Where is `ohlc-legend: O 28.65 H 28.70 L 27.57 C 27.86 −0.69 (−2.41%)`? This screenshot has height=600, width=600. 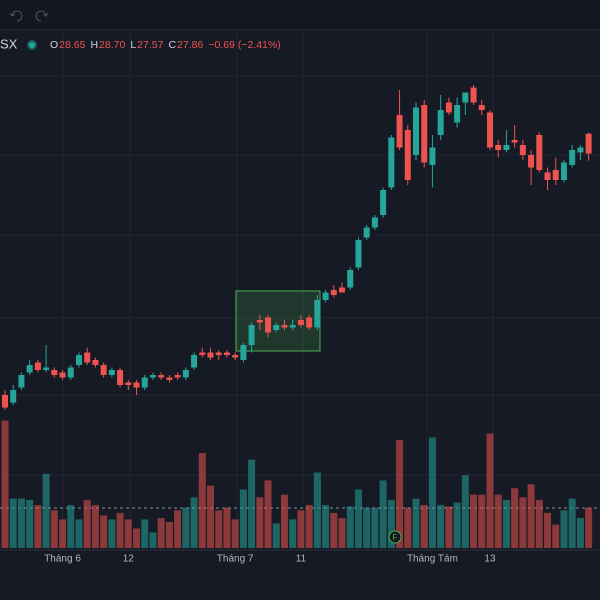
ohlc-legend: O 28.65 H 28.70 L 27.57 C 27.86 −0.69 (−2.41%) is located at coordinates (165, 45).